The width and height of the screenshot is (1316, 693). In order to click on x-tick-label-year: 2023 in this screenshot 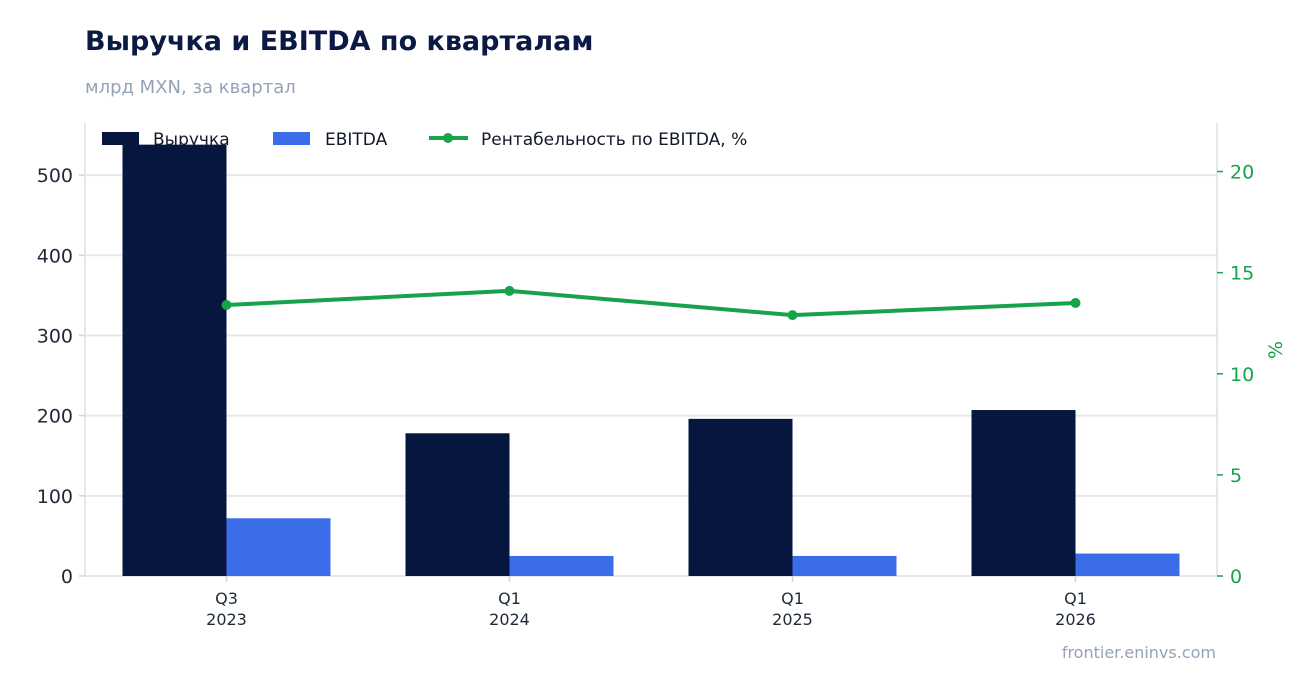, I will do `click(226, 619)`.